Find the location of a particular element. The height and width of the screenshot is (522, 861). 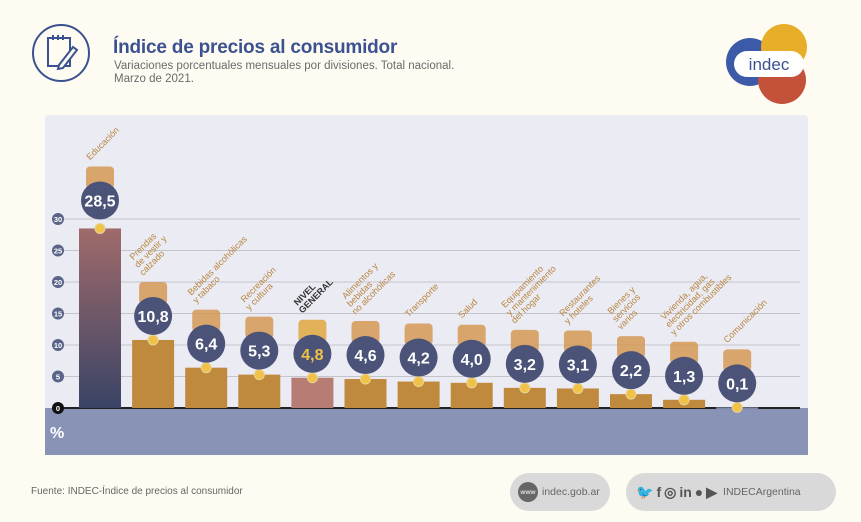

value-label: 4,8 is located at coordinates (312, 355).